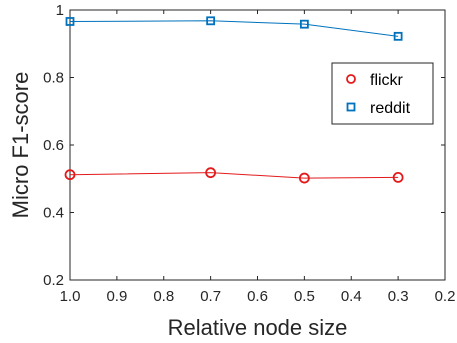  What do you see at coordinates (445, 296) in the screenshot?
I see `x-tick-label: 0.2` at bounding box center [445, 296].